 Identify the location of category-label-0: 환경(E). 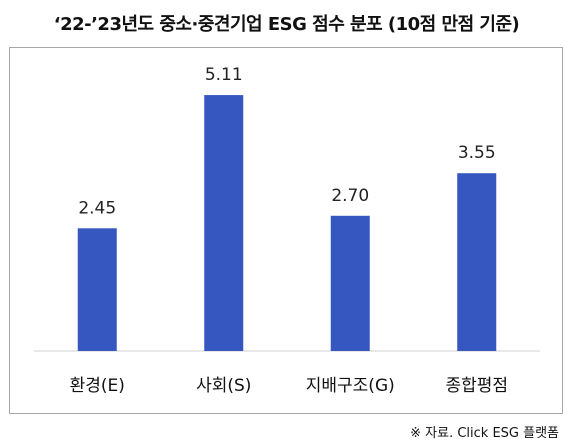
(97, 386).